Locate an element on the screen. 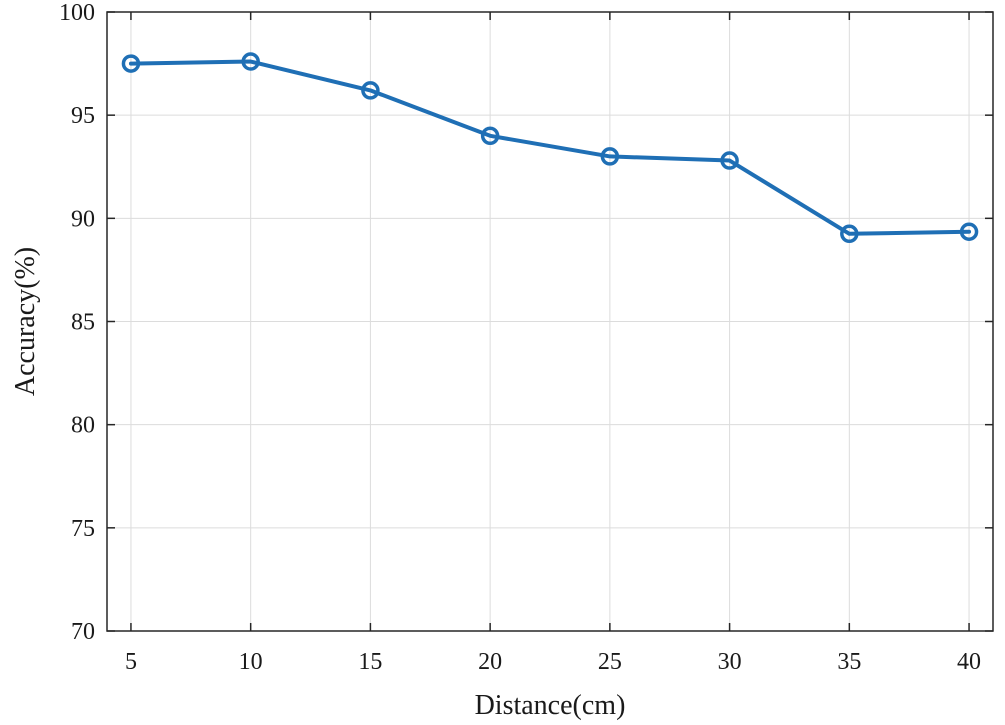 The image size is (1005, 725). x-tick-label: 25 is located at coordinates (610, 662).